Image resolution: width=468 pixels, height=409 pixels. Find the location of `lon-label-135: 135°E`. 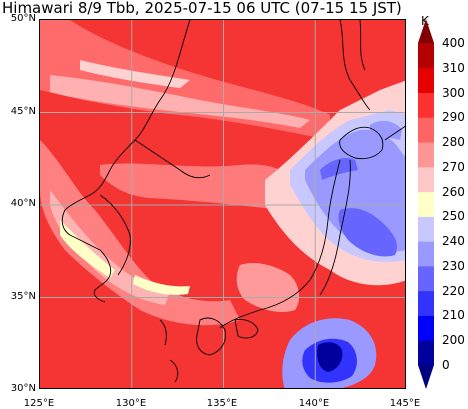

lon-label-135: 135°E is located at coordinates (222, 403).